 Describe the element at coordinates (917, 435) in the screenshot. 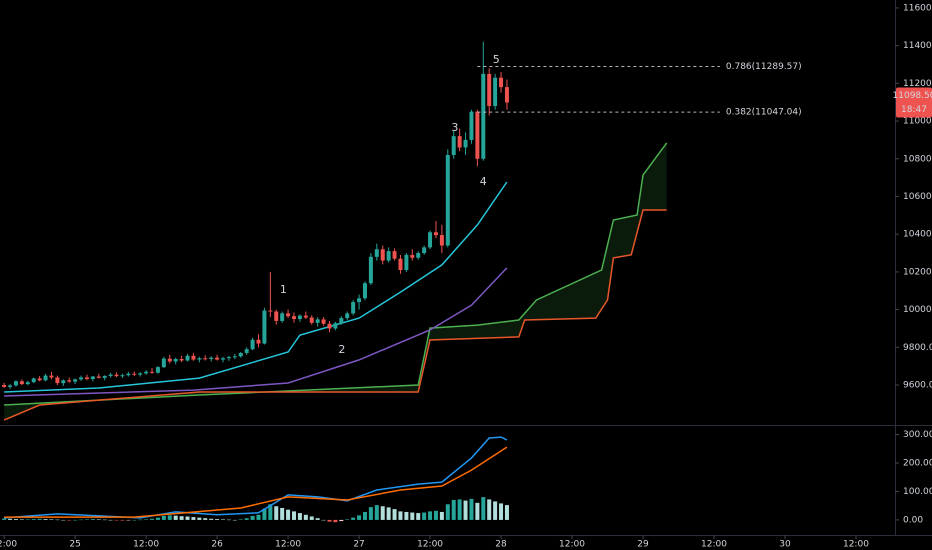

I see `y-tick-label: 300.00` at that location.